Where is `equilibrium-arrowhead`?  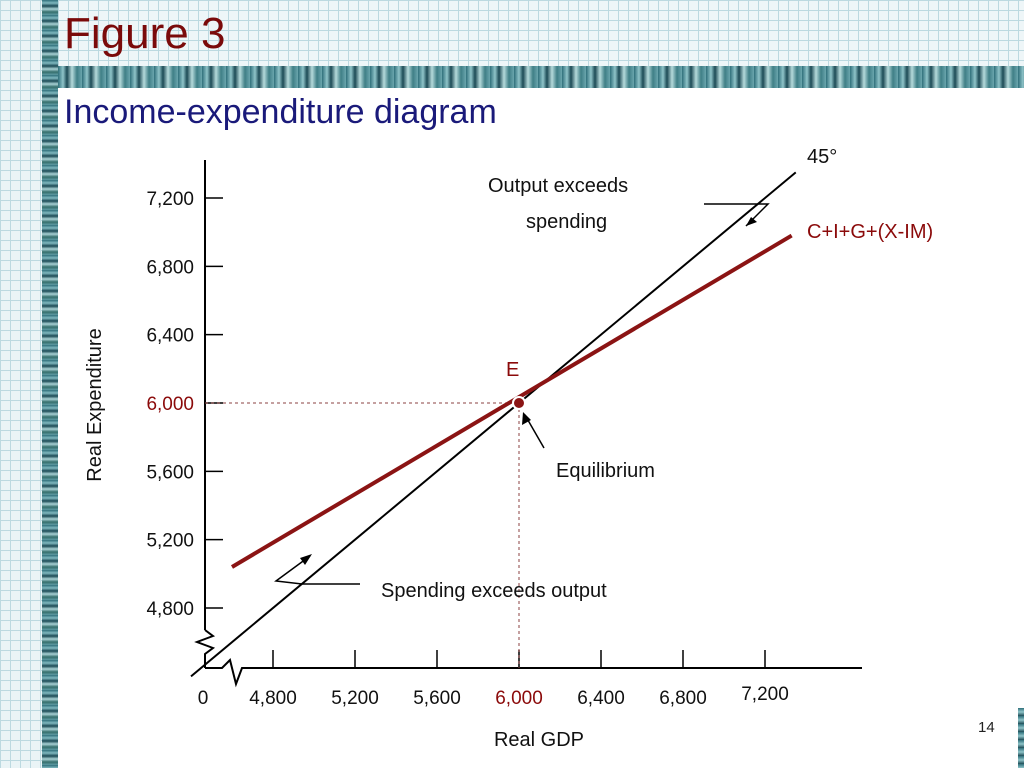
equilibrium-arrowhead is located at coordinates (526, 418).